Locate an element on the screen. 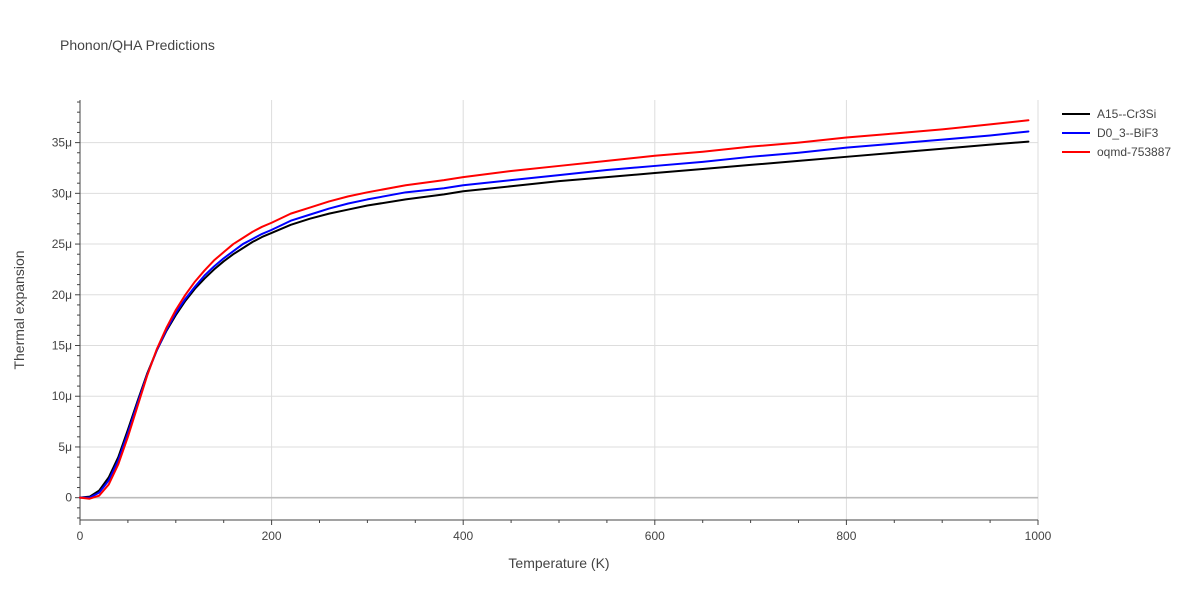  y-tick-label: 15μ is located at coordinates (62, 346).